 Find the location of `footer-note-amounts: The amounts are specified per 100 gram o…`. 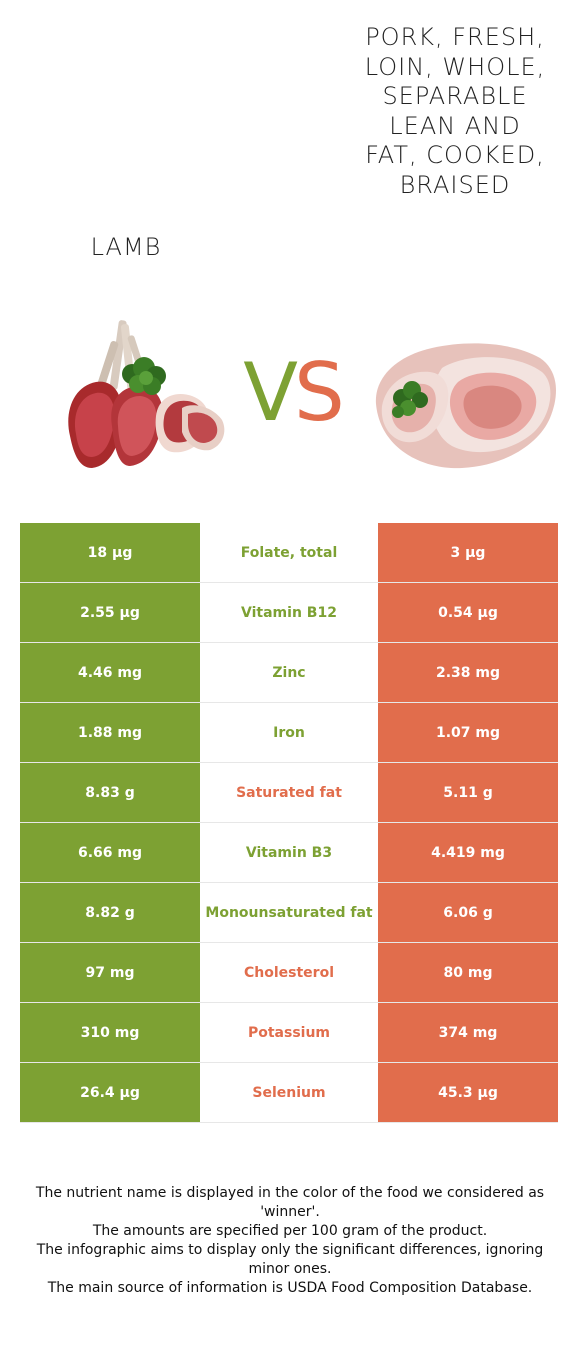

footer-note-amounts: The amounts are specified per 100 gram o… is located at coordinates (290, 1231).